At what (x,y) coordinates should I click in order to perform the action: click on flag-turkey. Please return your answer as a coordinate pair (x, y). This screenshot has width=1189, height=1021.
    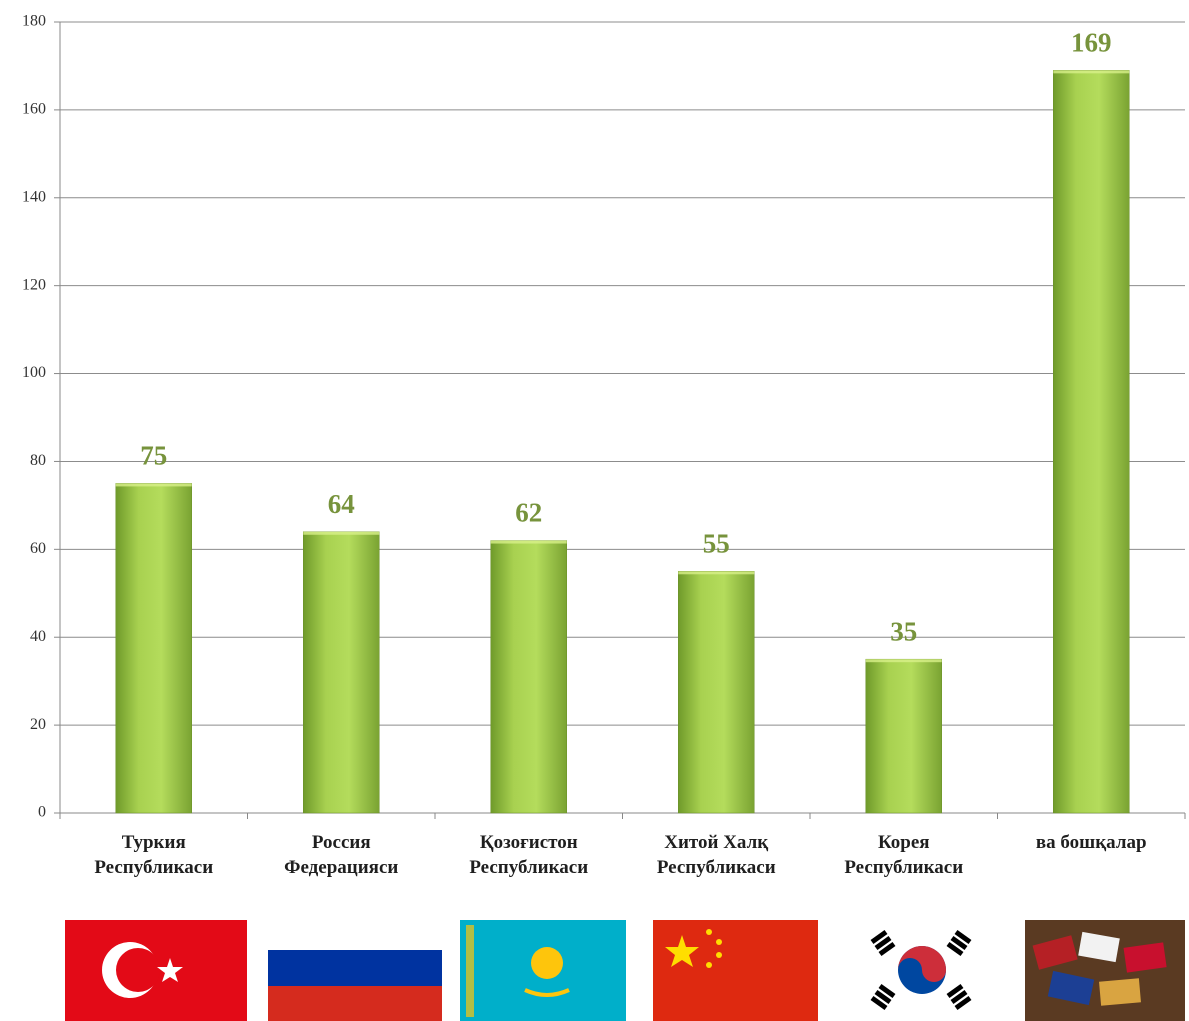
    Looking at the image, I should click on (156, 970).